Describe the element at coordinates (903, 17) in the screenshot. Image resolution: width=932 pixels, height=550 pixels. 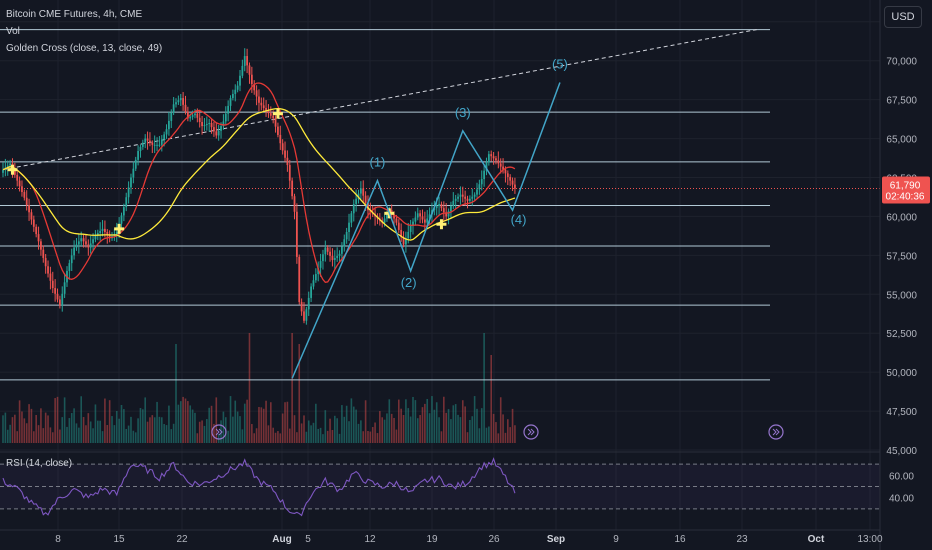
I see `currency-button: USD` at that location.